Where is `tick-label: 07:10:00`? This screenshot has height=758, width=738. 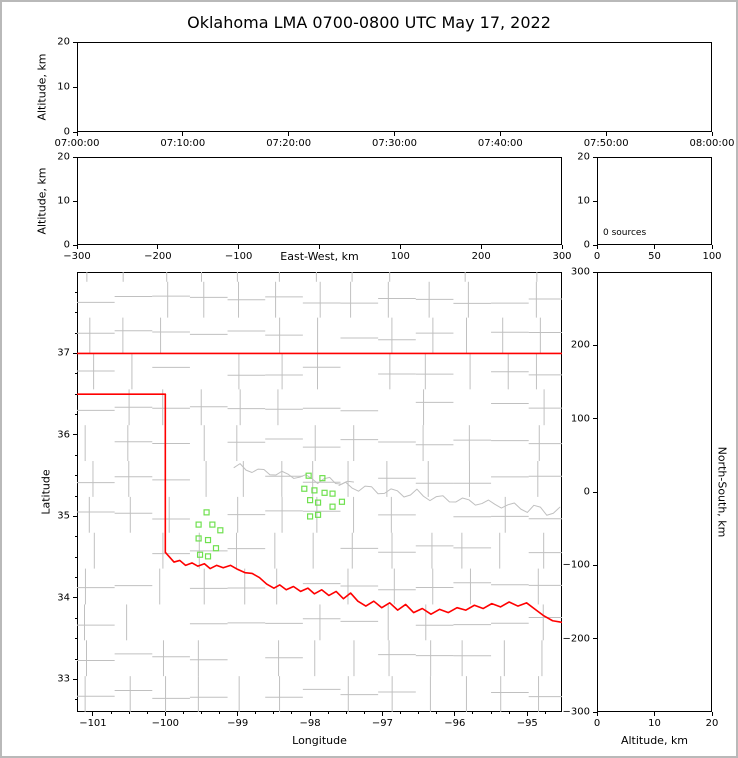
tick-label: 07:10:00 is located at coordinates (183, 143).